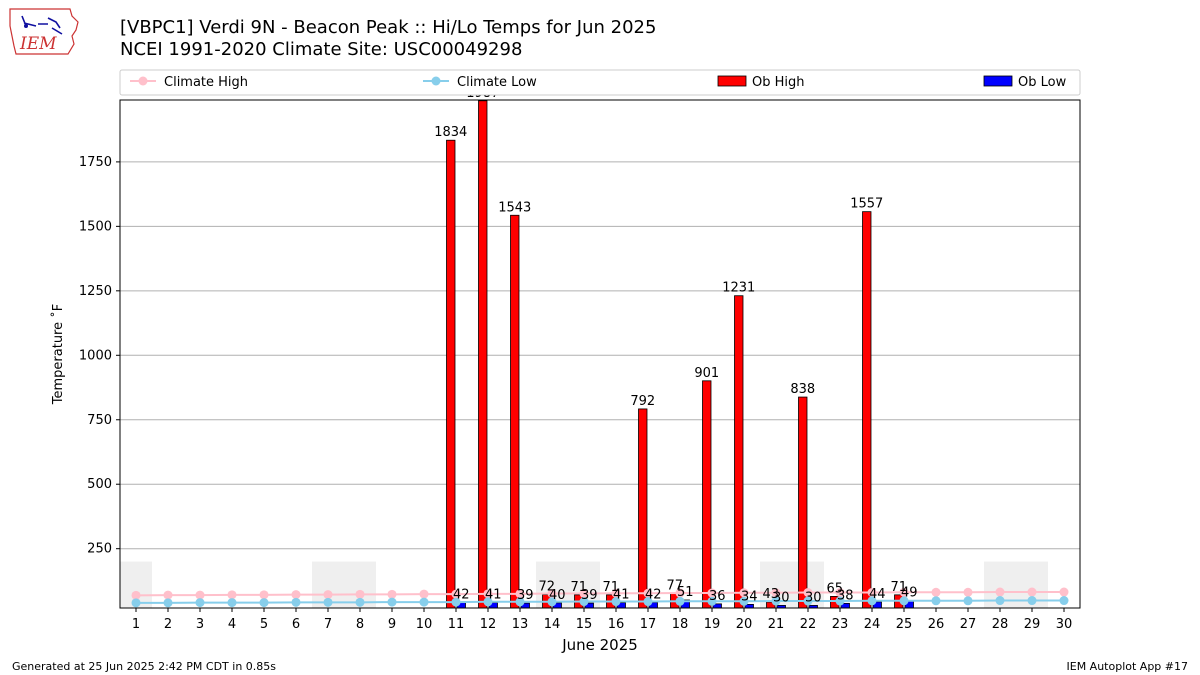  What do you see at coordinates (200, 624) in the screenshot?
I see `x-tick-label: 3` at bounding box center [200, 624].